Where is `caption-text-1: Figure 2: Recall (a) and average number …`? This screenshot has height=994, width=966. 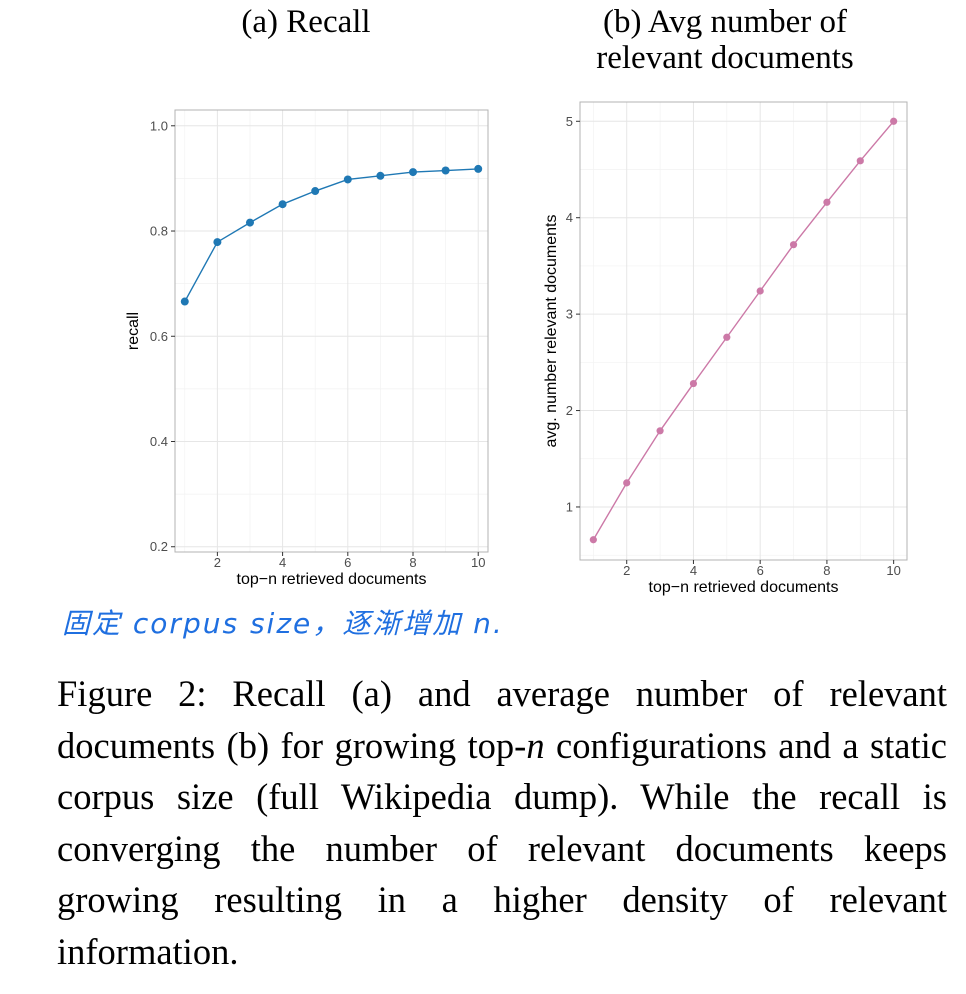
caption-text-1: Figure 2: Recall (a) and average number … is located at coordinates (502, 719).